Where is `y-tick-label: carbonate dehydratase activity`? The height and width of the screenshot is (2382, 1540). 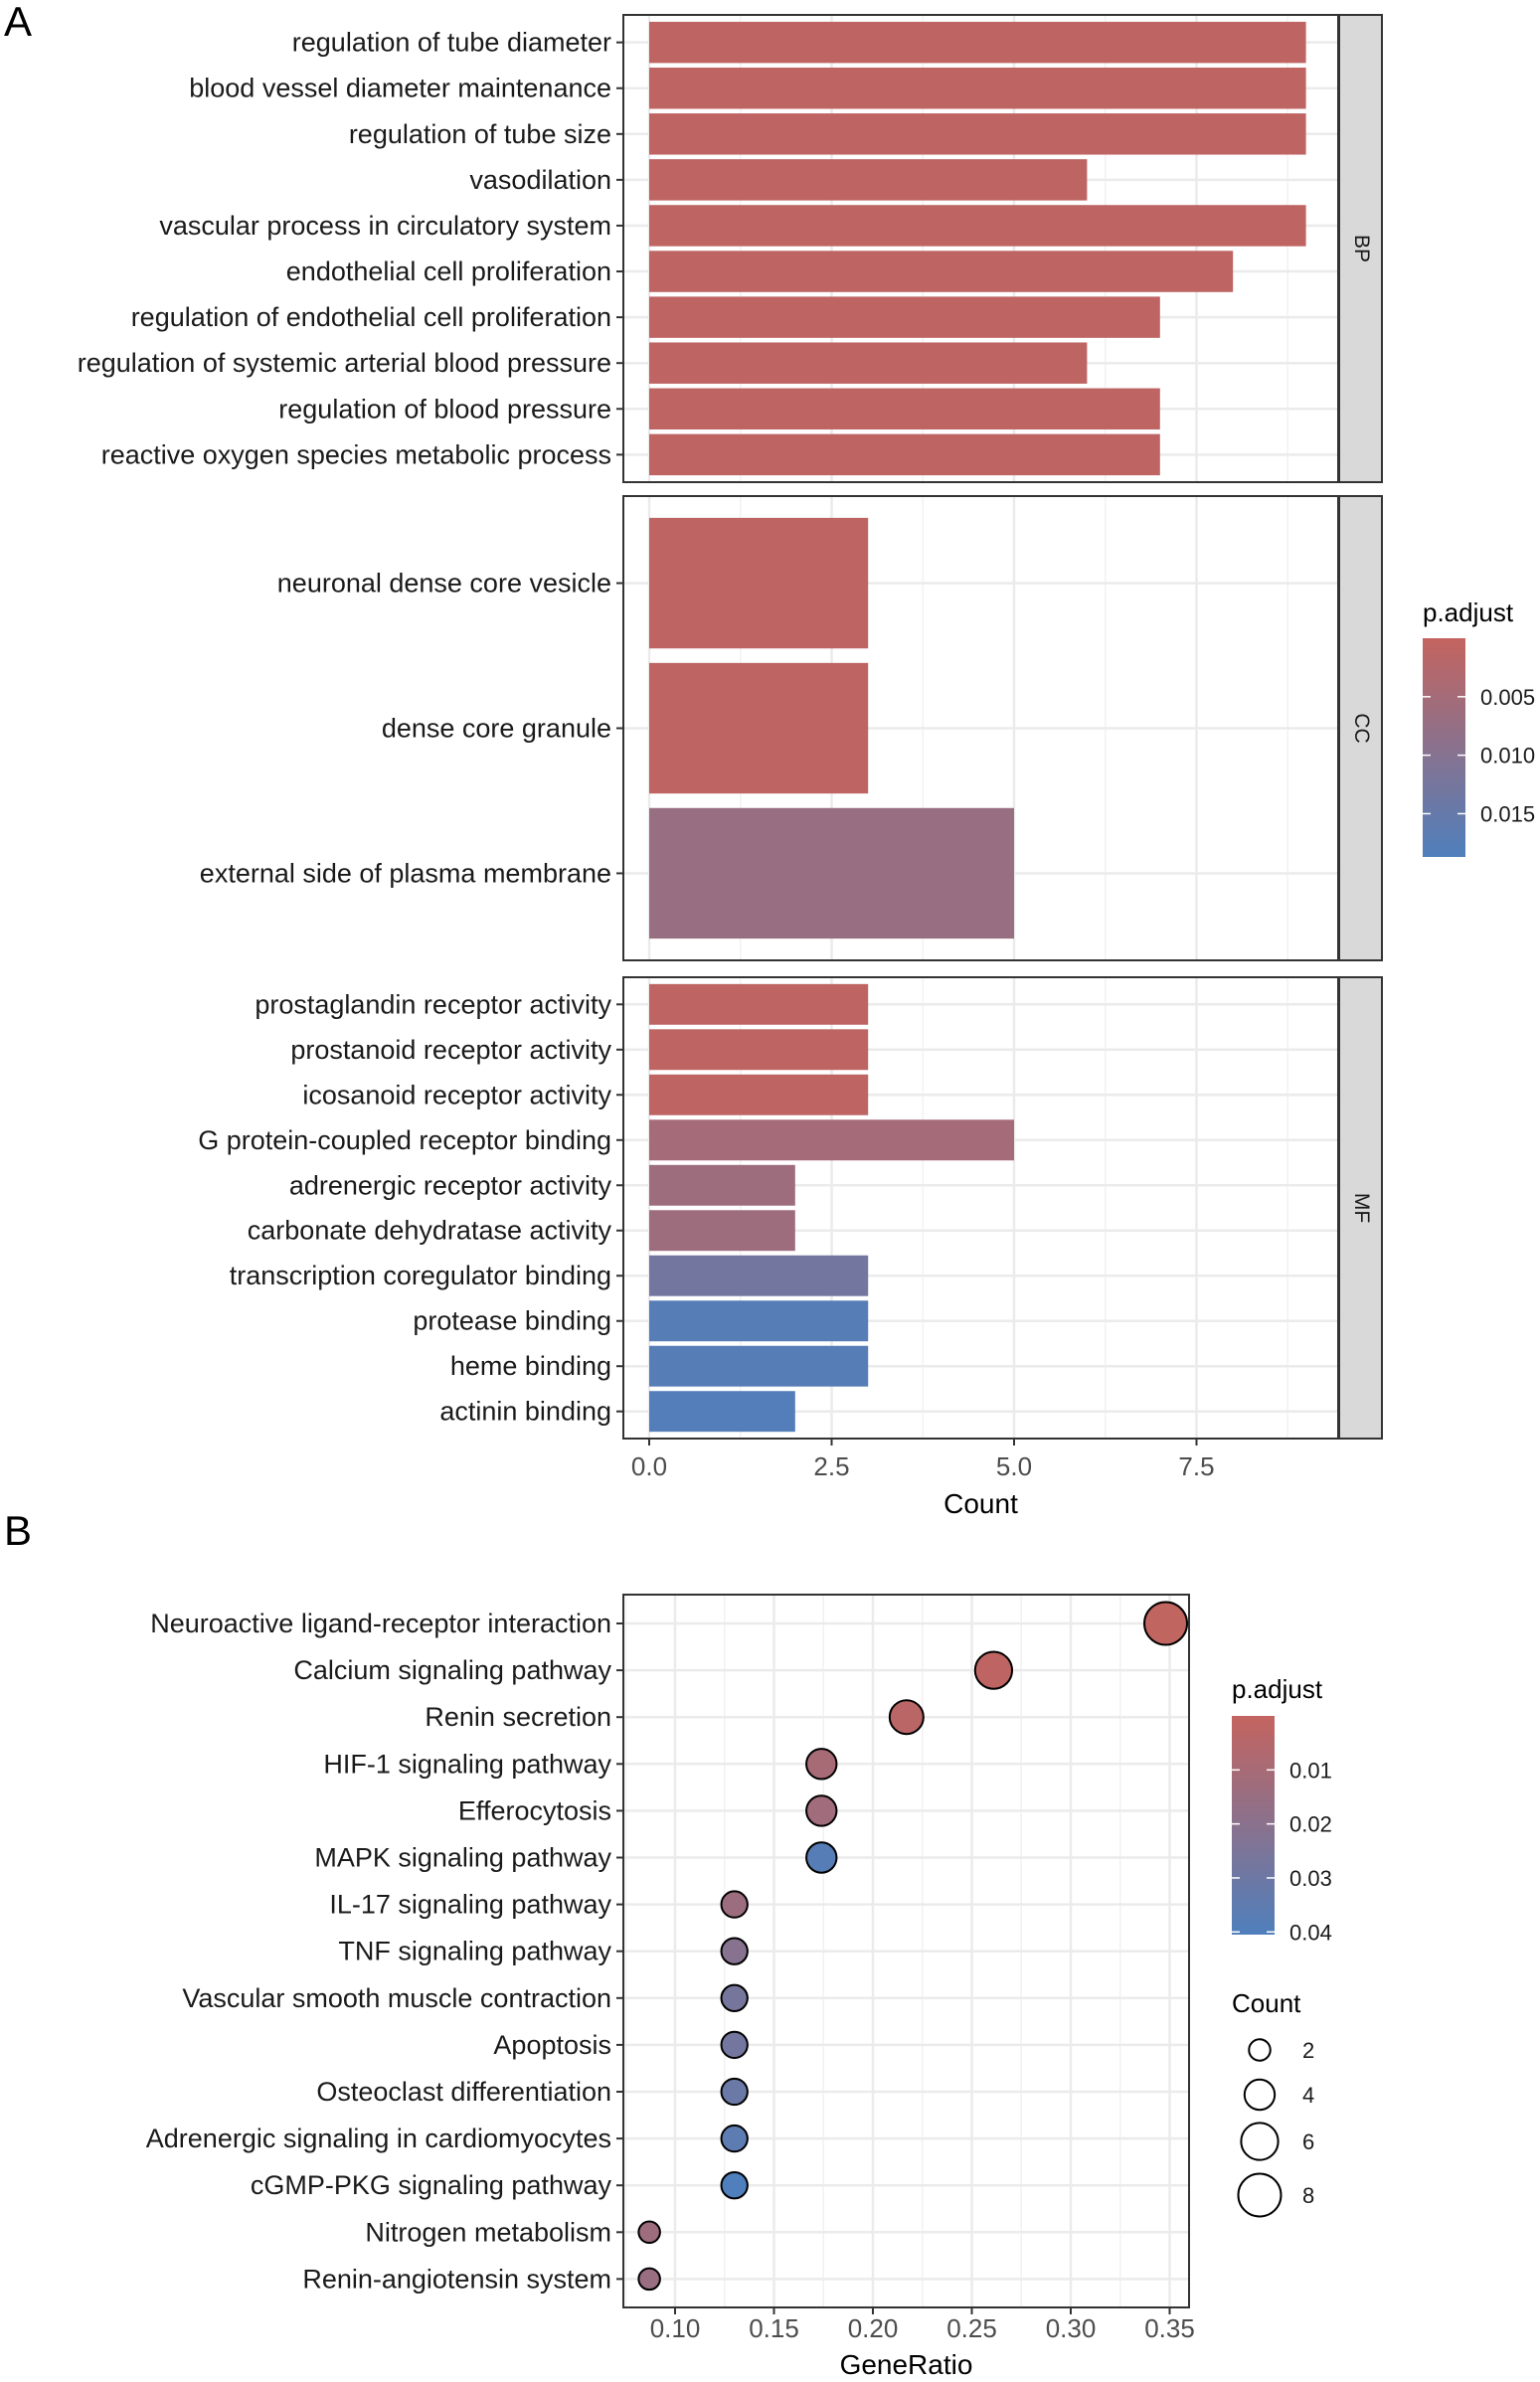 y-tick-label: carbonate dehydratase activity is located at coordinates (430, 1231).